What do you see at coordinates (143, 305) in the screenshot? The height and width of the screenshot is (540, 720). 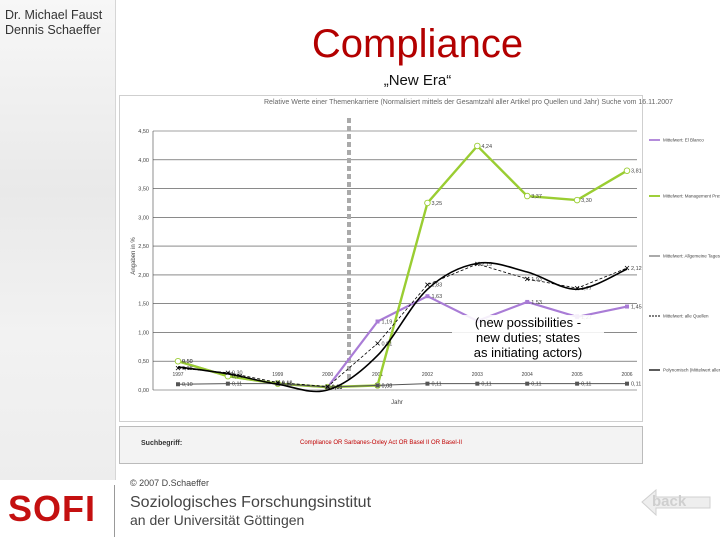 I see `y-tick-label: 1,50` at bounding box center [143, 305].